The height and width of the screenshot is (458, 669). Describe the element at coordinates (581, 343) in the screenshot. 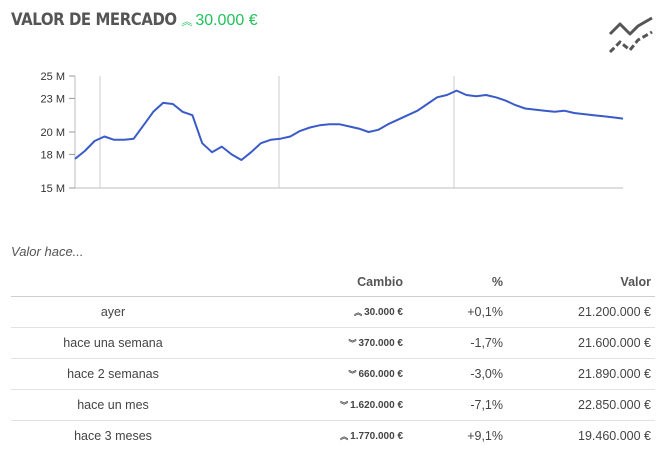

I see `row-value: 21.600.000 €` at that location.